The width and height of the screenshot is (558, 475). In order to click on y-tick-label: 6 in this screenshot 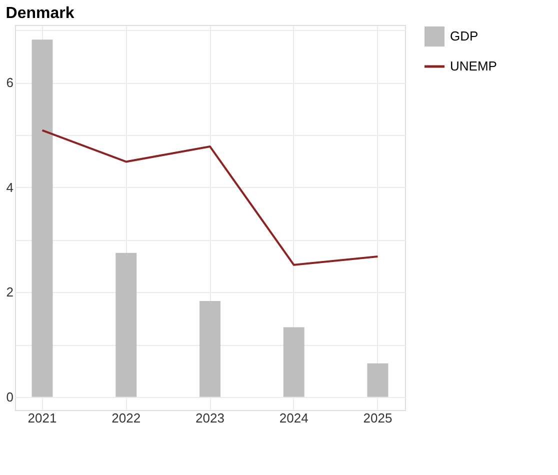, I will do `click(10, 82)`.